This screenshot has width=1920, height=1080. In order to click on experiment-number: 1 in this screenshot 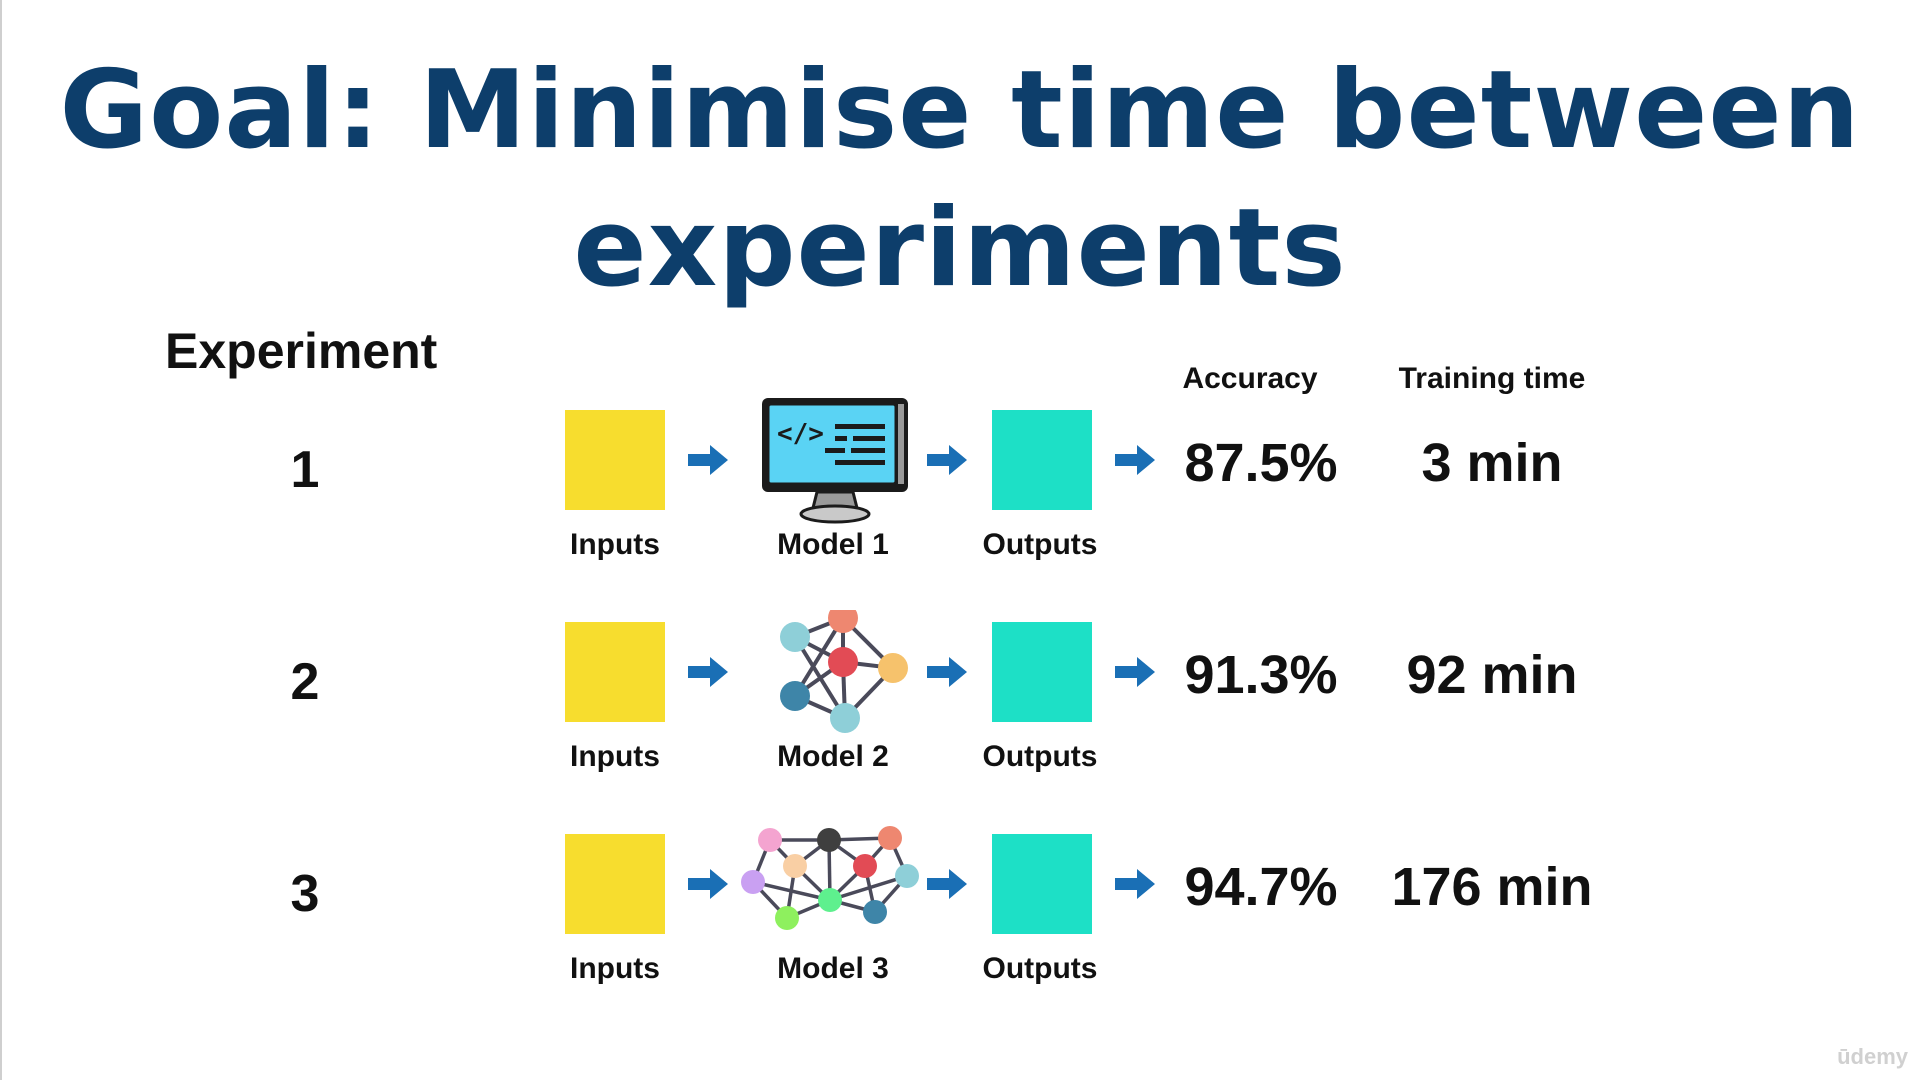, I will do `click(305, 470)`.